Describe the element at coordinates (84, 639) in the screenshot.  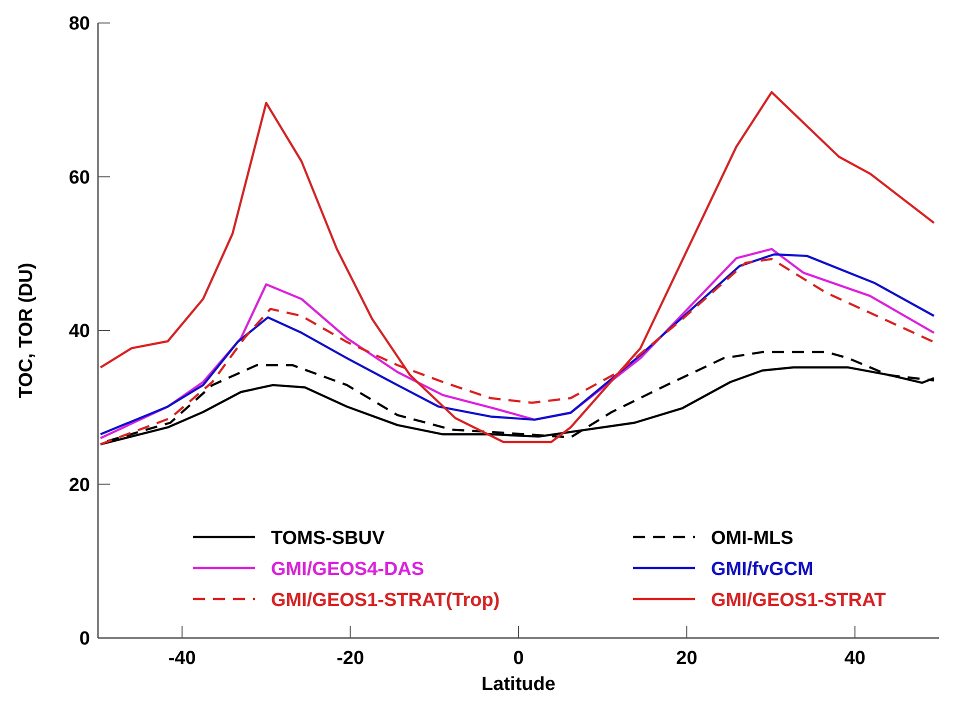
I see `y-tick-label: 0` at that location.